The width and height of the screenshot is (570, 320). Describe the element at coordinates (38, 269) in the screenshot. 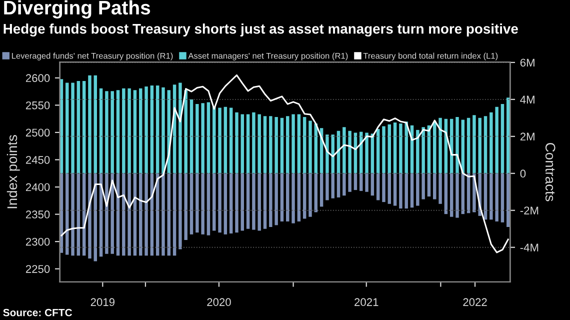

I see `y-tick-label: 2250` at that location.